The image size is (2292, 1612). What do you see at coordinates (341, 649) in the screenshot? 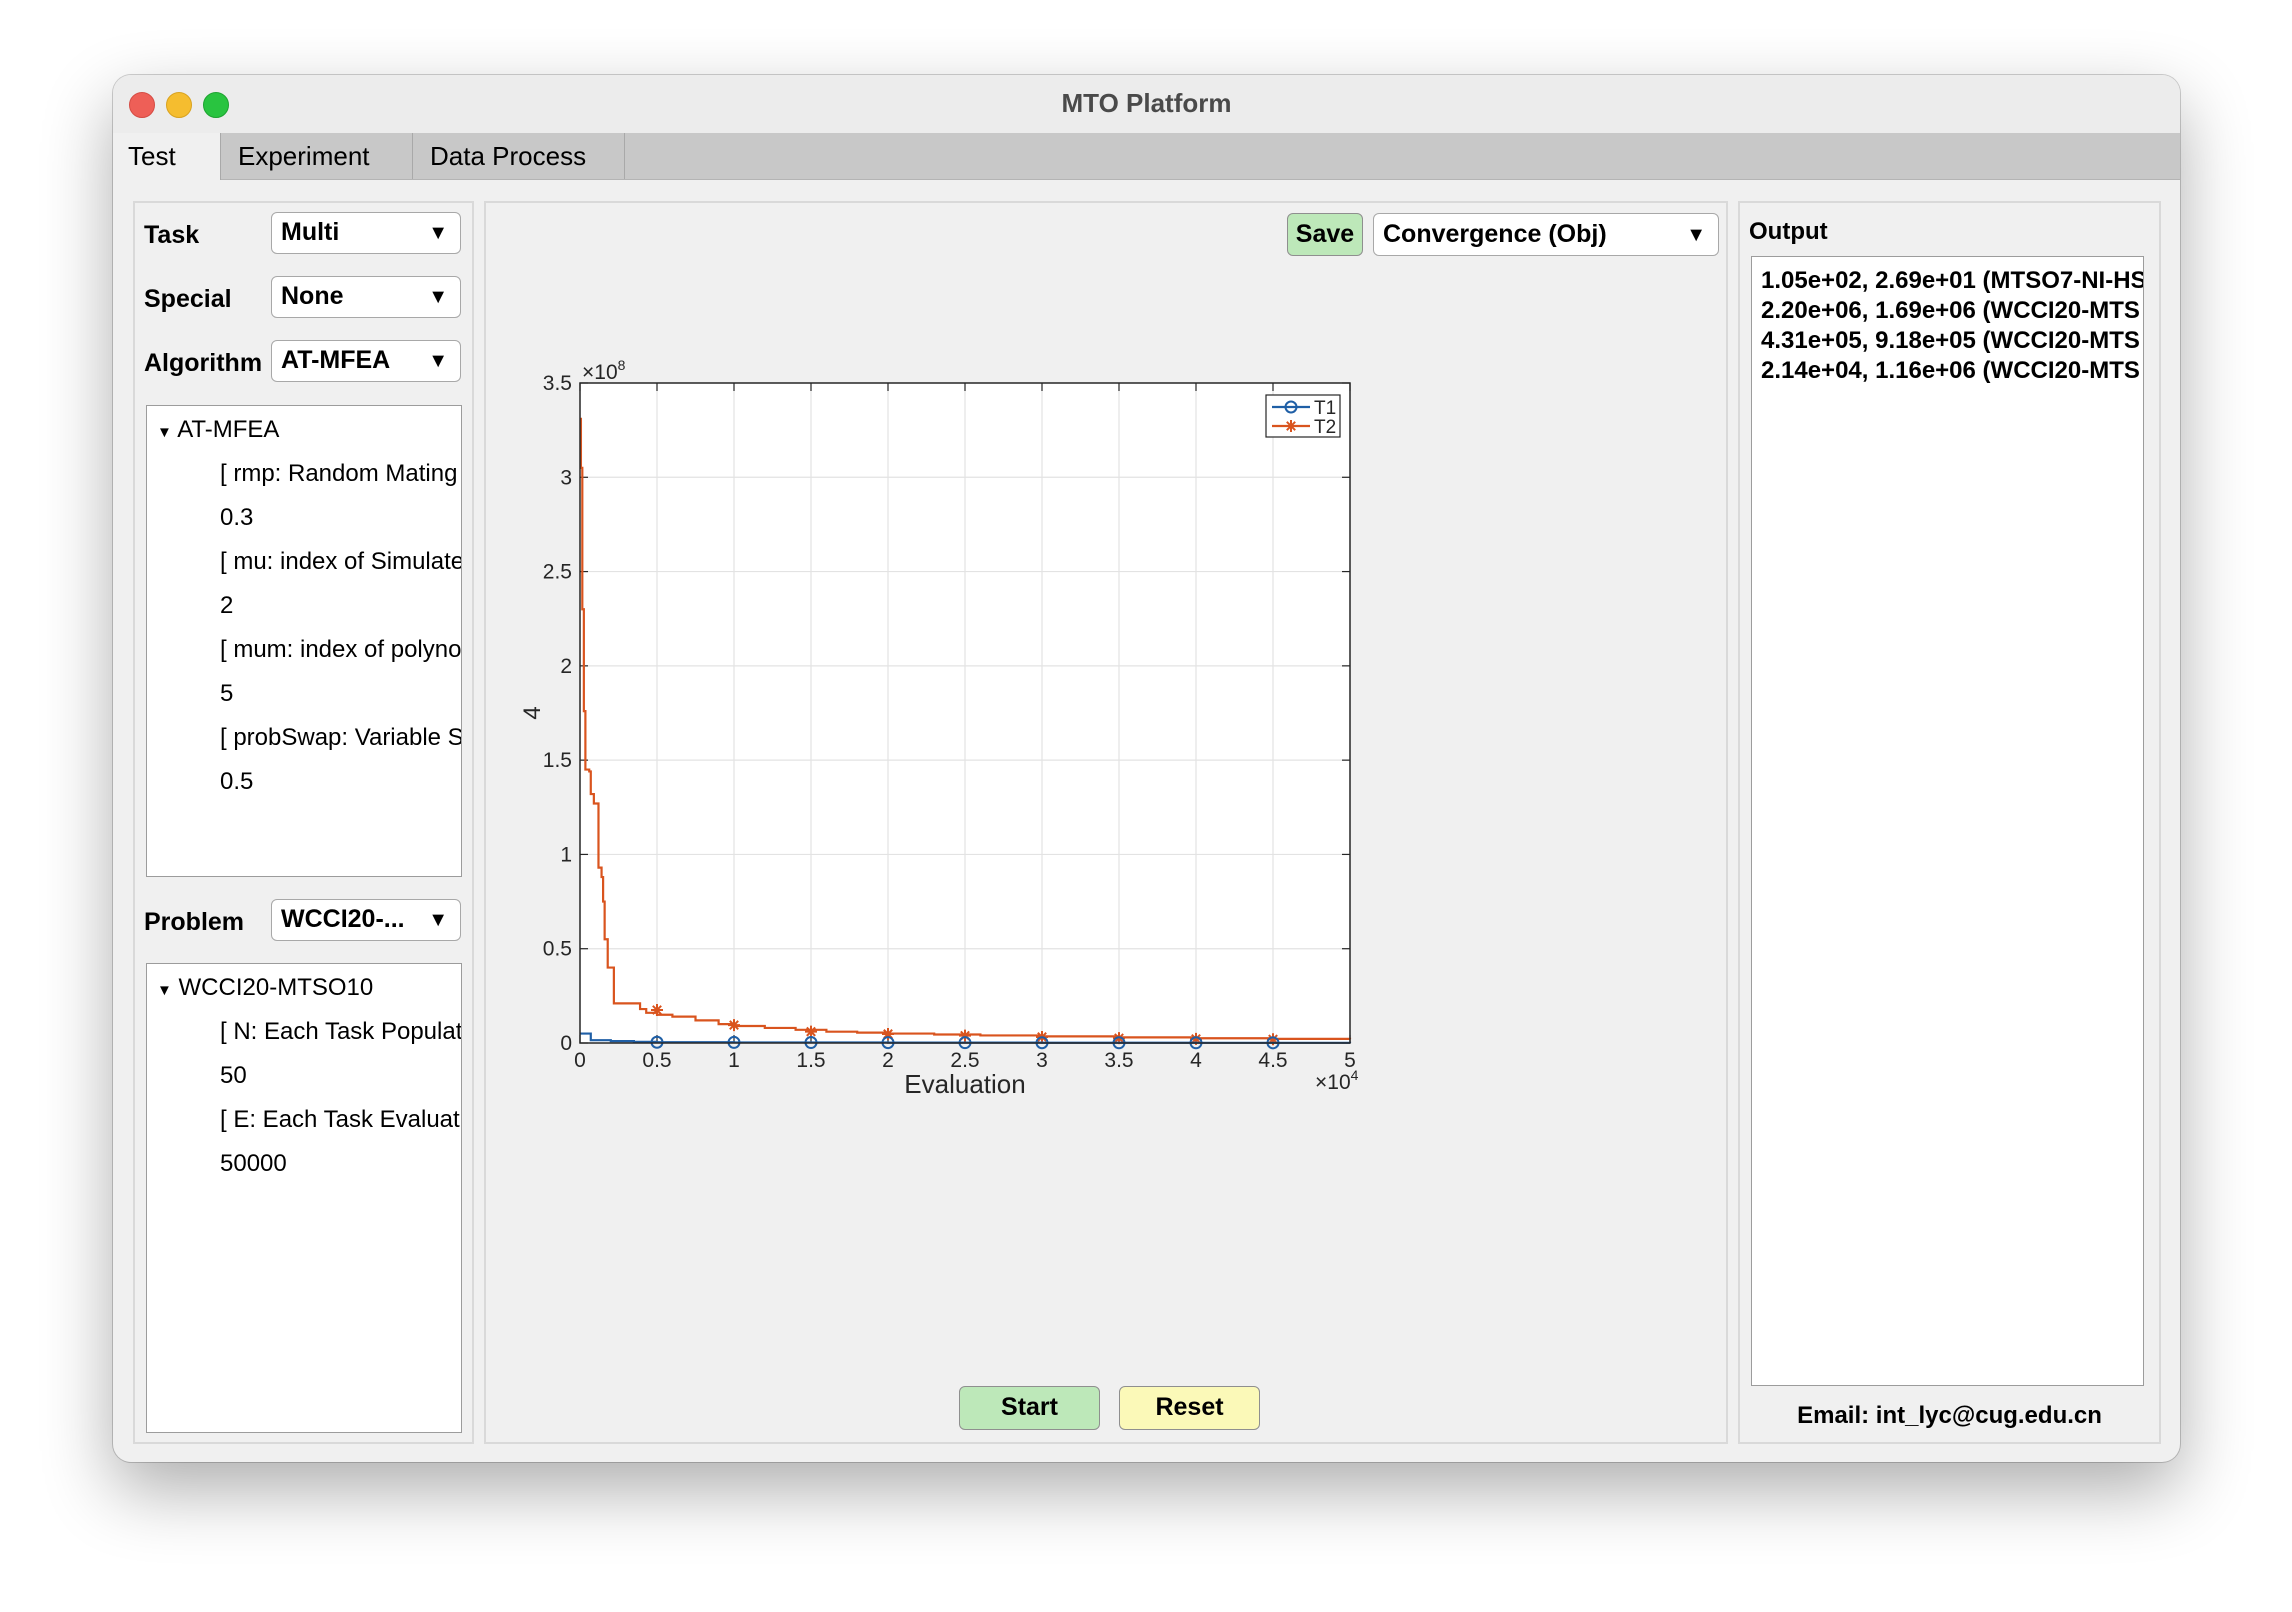
I see `tree-param-label: [ mum: index of polyno` at bounding box center [341, 649].